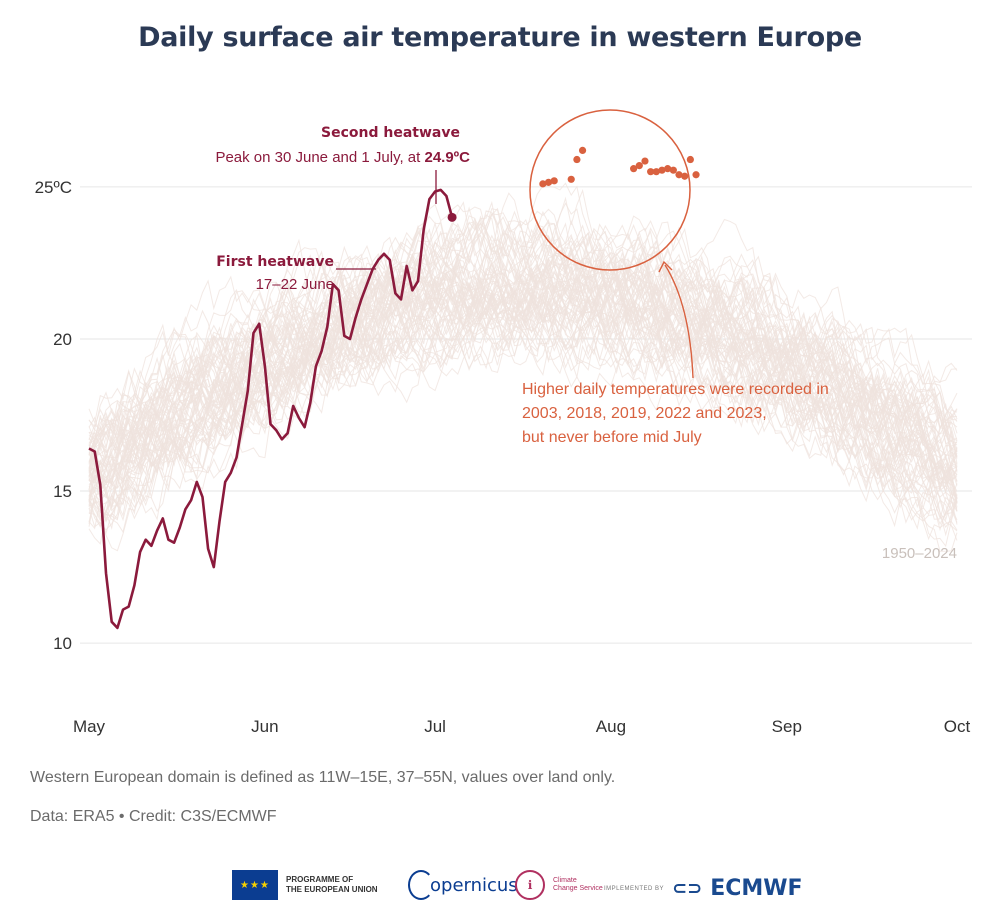  What do you see at coordinates (679, 321) in the screenshot?
I see `record-pointer-arrow` at bounding box center [679, 321].